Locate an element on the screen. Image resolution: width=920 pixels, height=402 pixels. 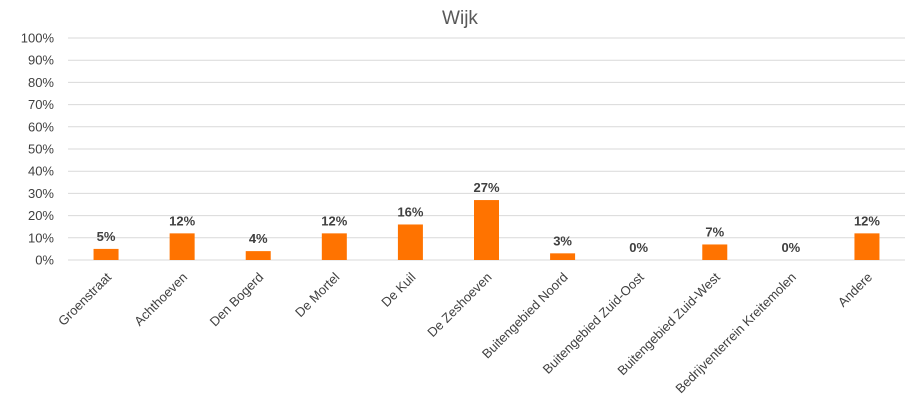
y-tick-label: 30% is located at coordinates (41, 193).